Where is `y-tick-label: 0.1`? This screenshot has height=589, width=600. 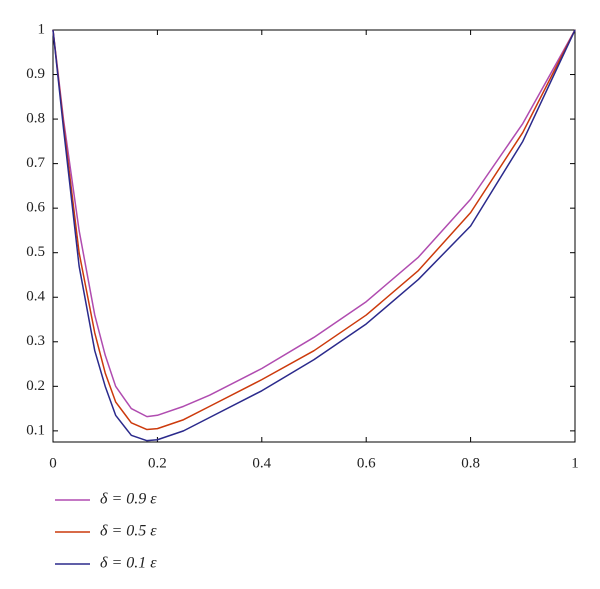 y-tick-label: 0.1 is located at coordinates (35, 430).